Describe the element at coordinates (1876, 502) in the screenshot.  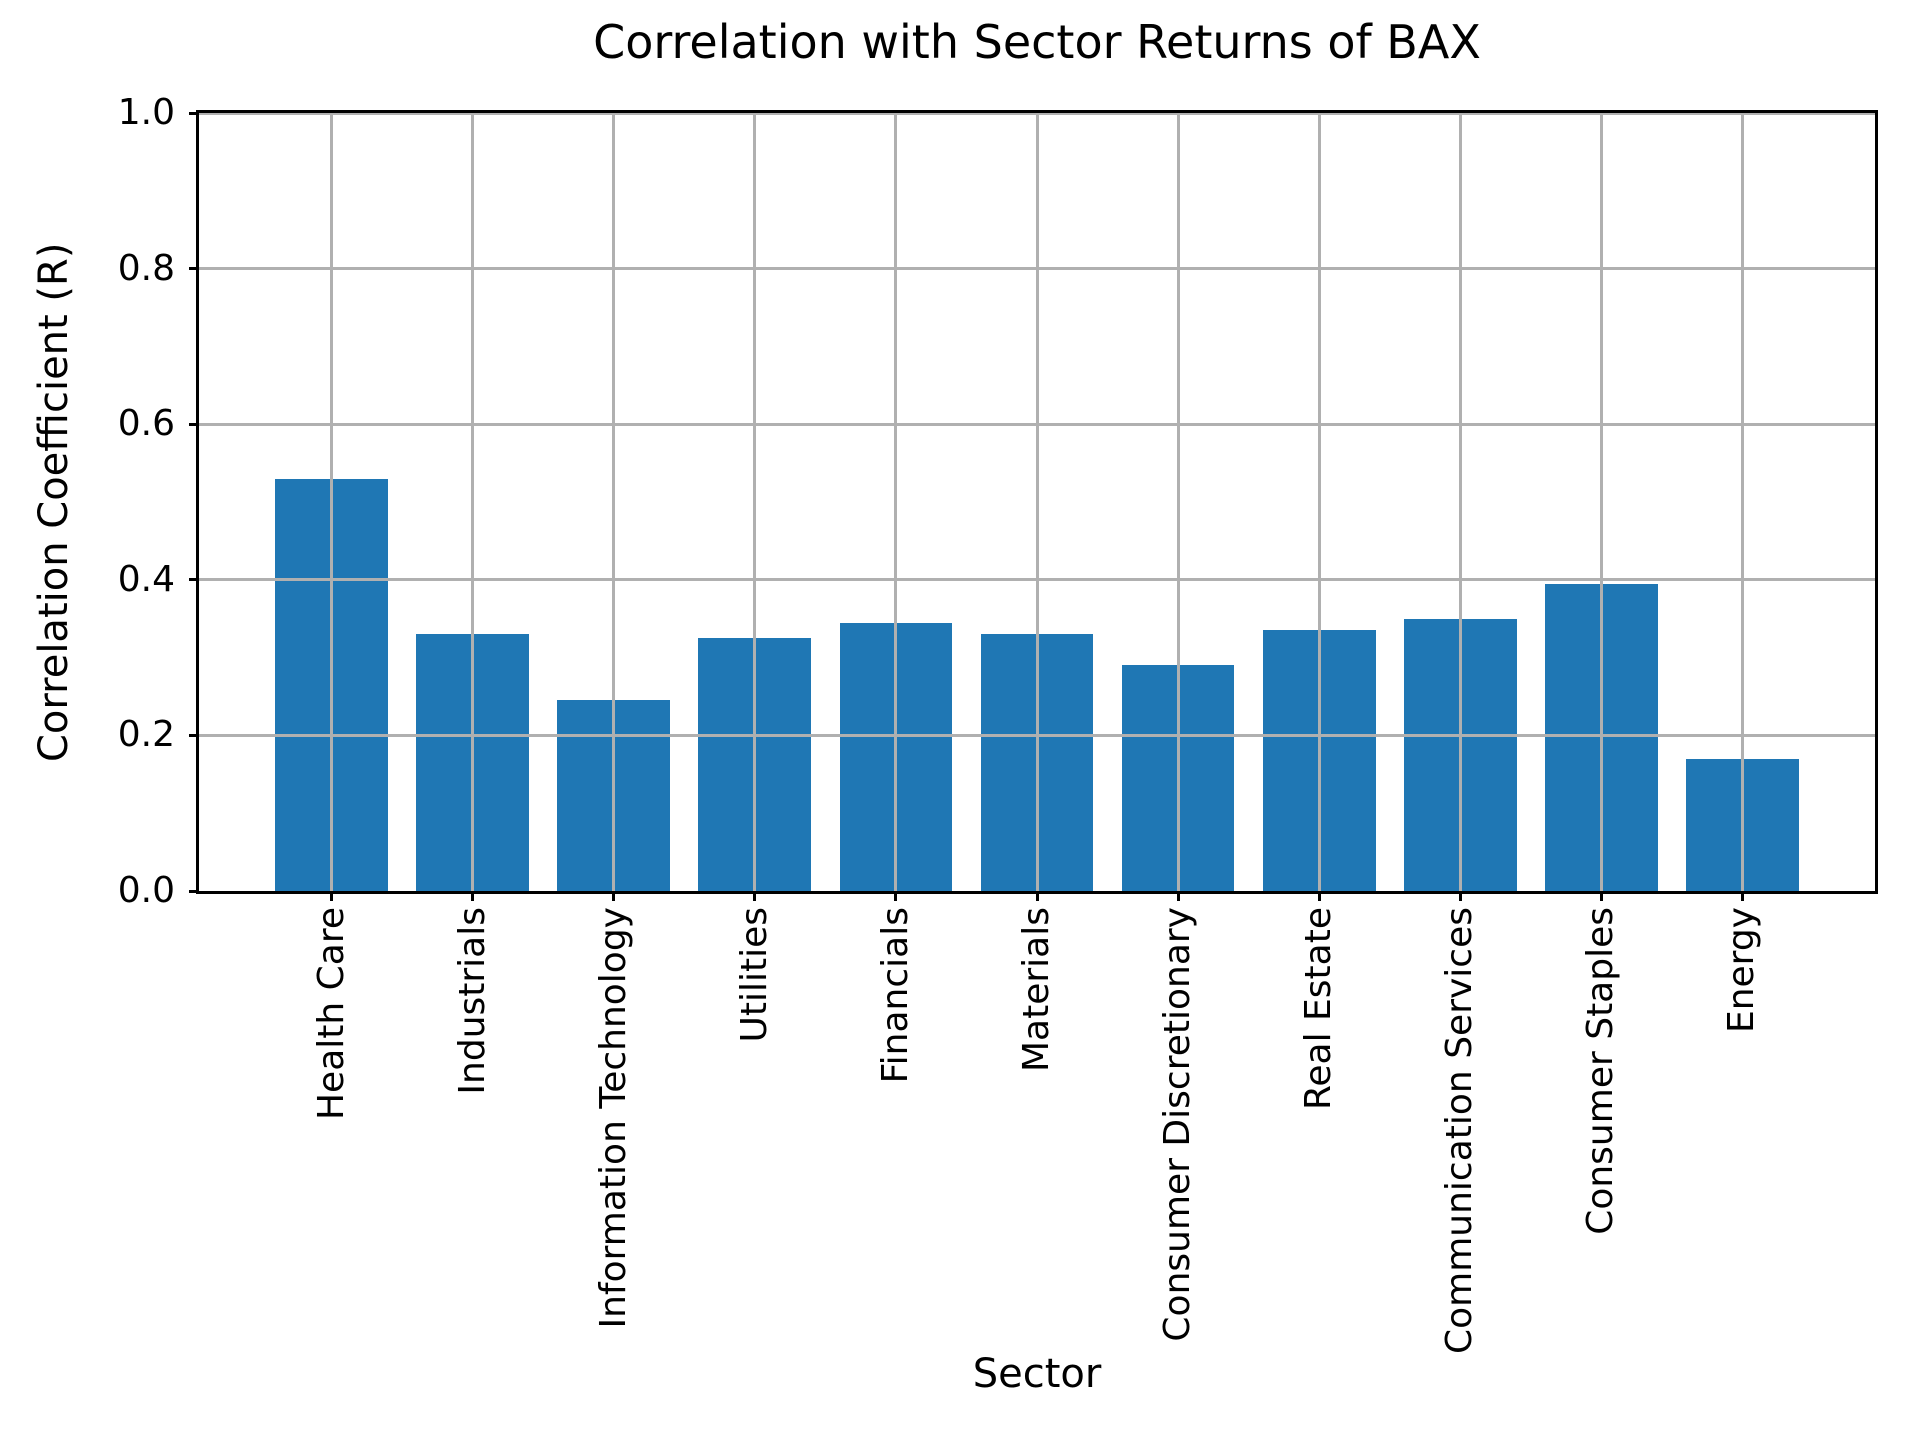
I see `right-spine` at that location.